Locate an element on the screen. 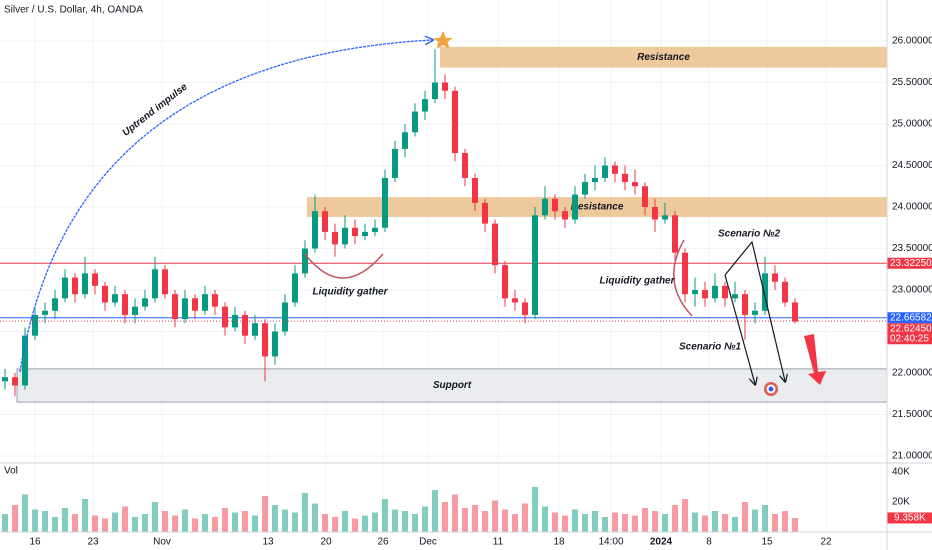  star is located at coordinates (443, 40).